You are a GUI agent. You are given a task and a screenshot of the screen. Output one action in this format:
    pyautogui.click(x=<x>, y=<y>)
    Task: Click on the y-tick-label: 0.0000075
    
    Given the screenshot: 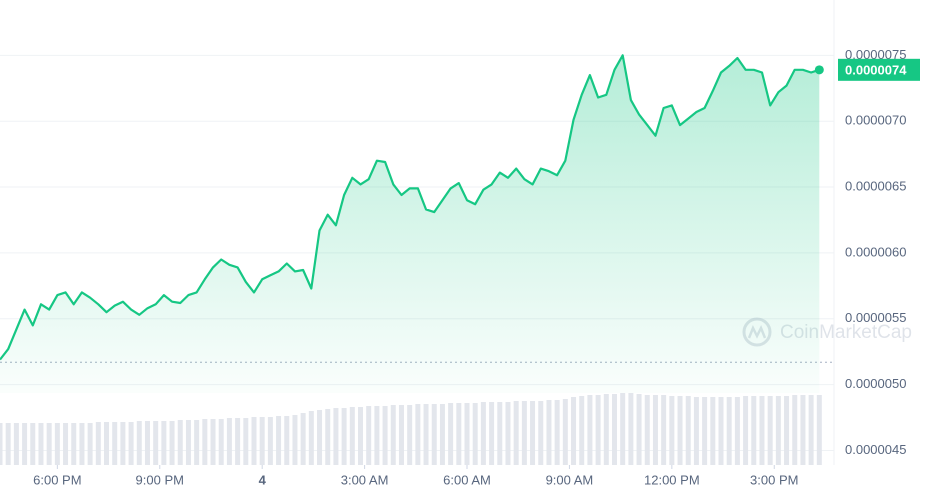 What is the action you would take?
    pyautogui.click(x=875, y=54)
    